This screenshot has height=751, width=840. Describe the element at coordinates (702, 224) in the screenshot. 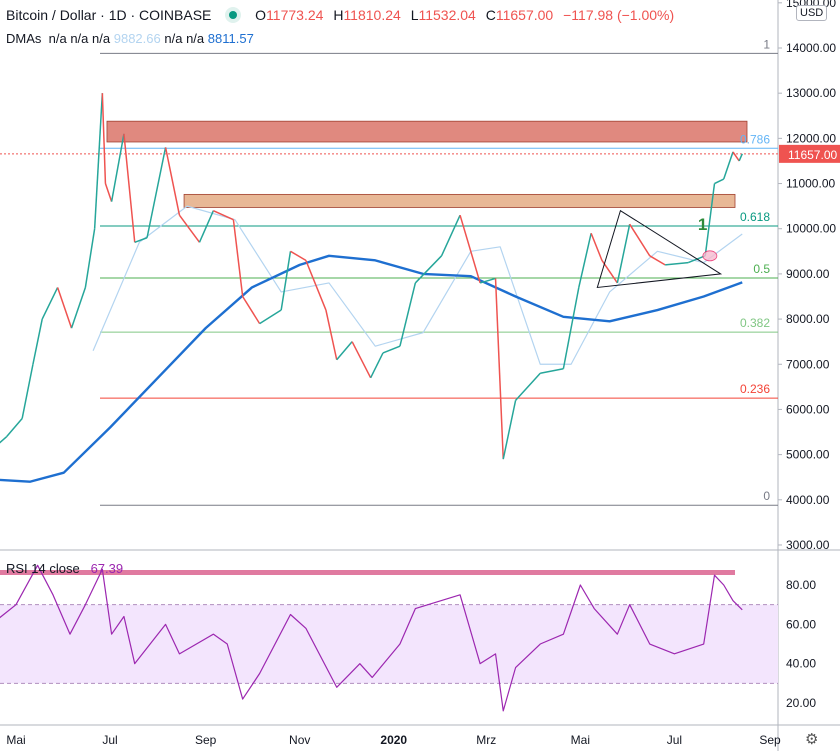

I see `wave-label: 1` at that location.